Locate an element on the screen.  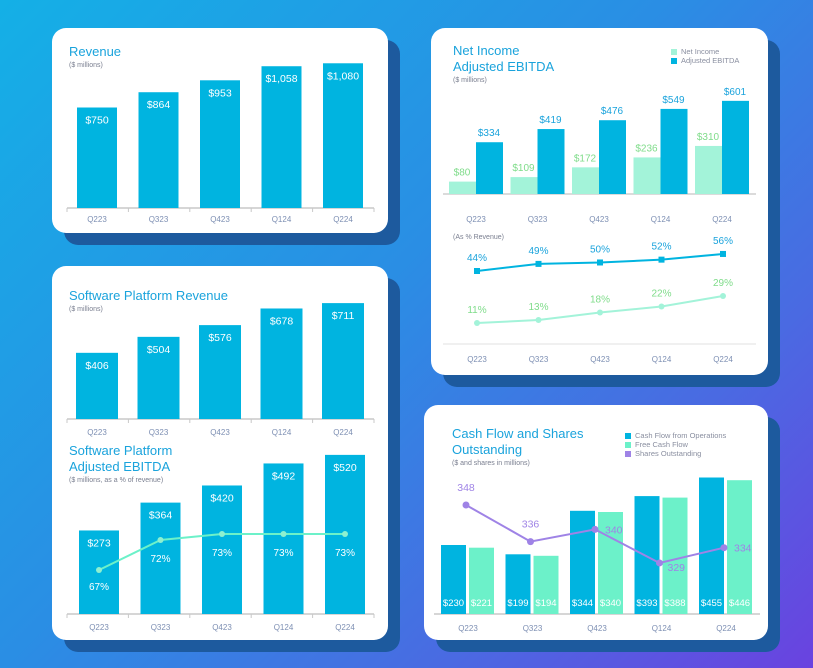
ebitda-label: $334 is located at coordinates (489, 133).